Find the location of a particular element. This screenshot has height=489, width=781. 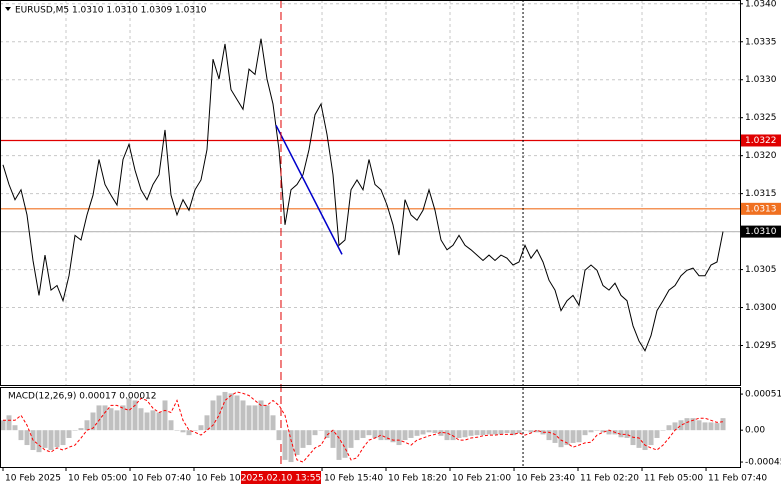

y-tick-label: 0.00051 is located at coordinates (763, 395).